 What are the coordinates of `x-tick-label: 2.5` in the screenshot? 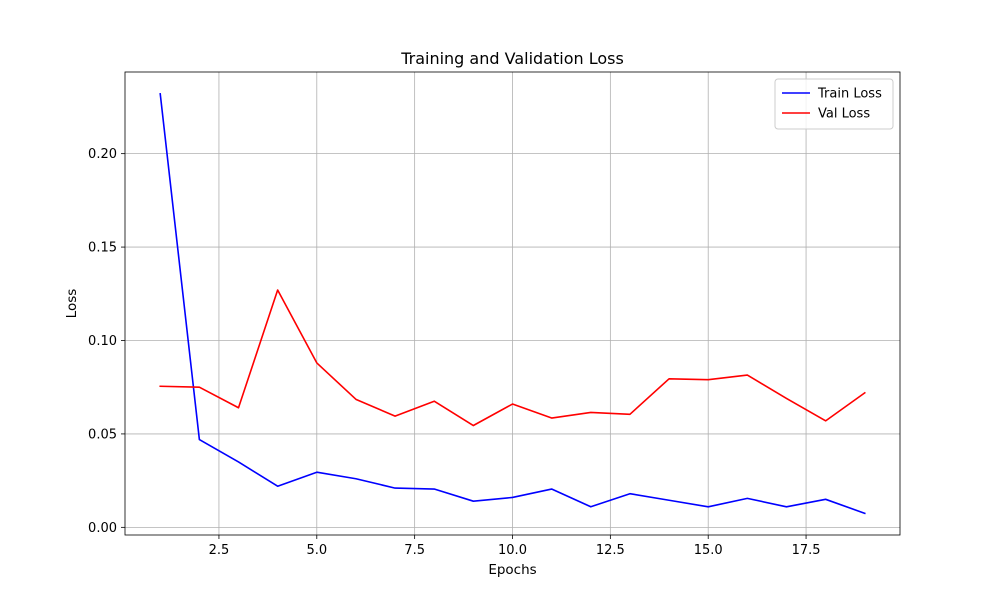 It's located at (219, 550).